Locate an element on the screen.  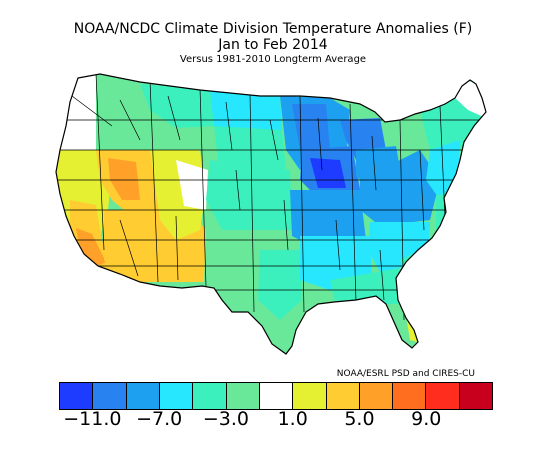
legend-tick-label: 1.0 is located at coordinates (292, 419).